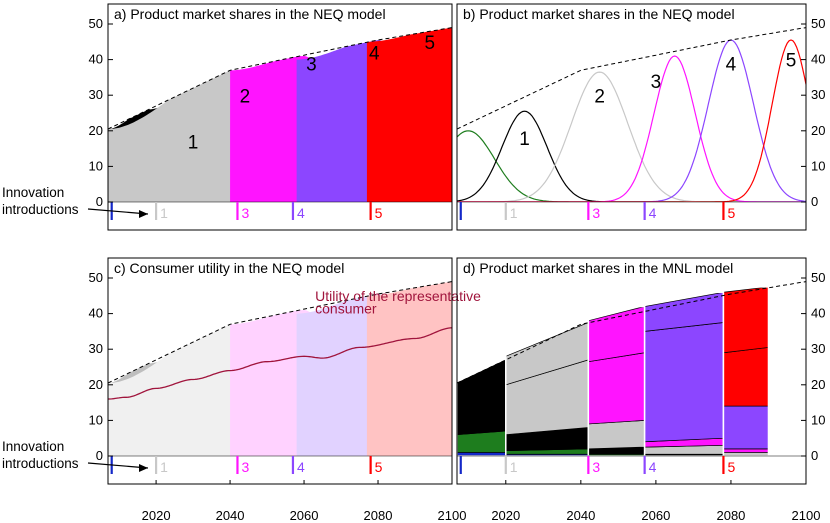 Image resolution: width=830 pixels, height=523 pixels. What do you see at coordinates (398, 296) in the screenshot?
I see `utility-label-line1: Utility of the representative` at bounding box center [398, 296].